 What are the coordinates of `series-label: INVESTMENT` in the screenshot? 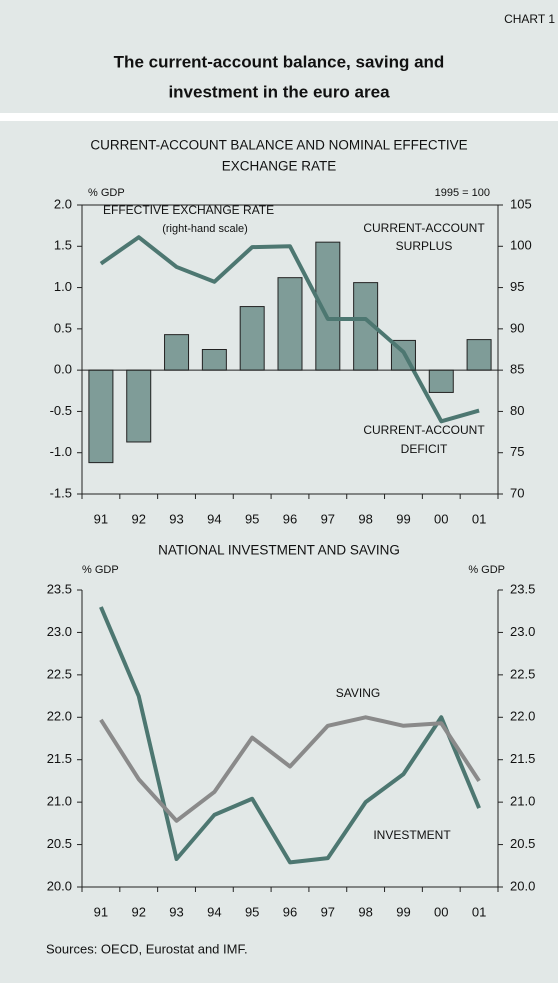 It's located at (412, 835).